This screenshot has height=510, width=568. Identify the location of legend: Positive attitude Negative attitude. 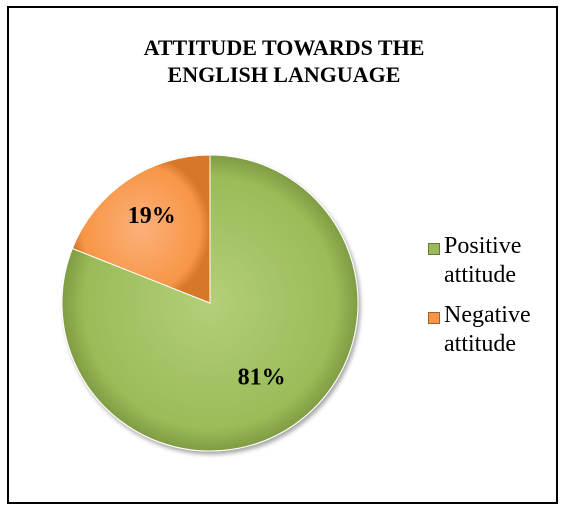
(475, 301).